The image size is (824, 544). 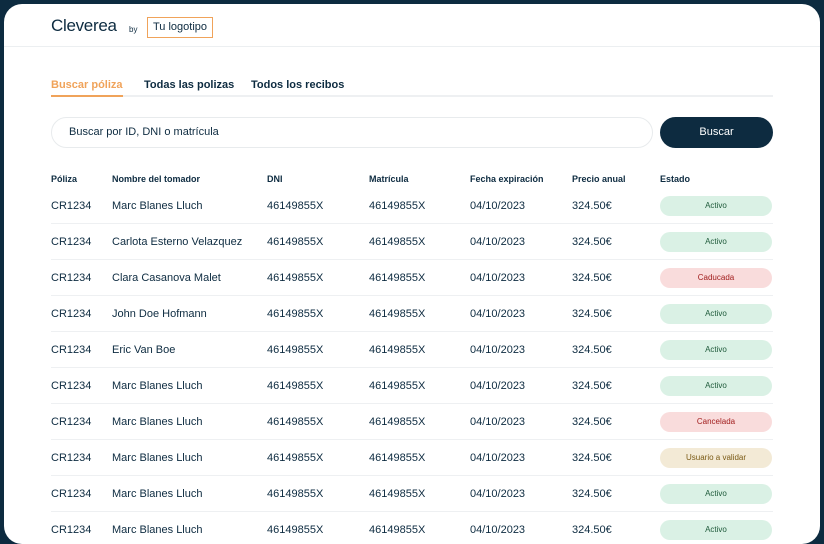 I want to click on column-header: Póliza, so click(x=64, y=179).